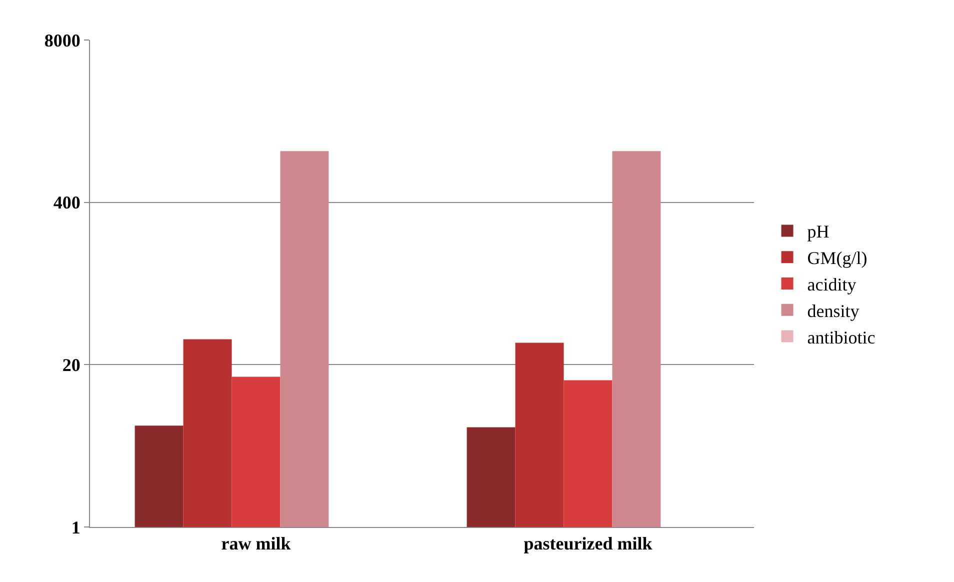  Describe the element at coordinates (818, 232) in the screenshot. I see `legend-label: pH` at that location.